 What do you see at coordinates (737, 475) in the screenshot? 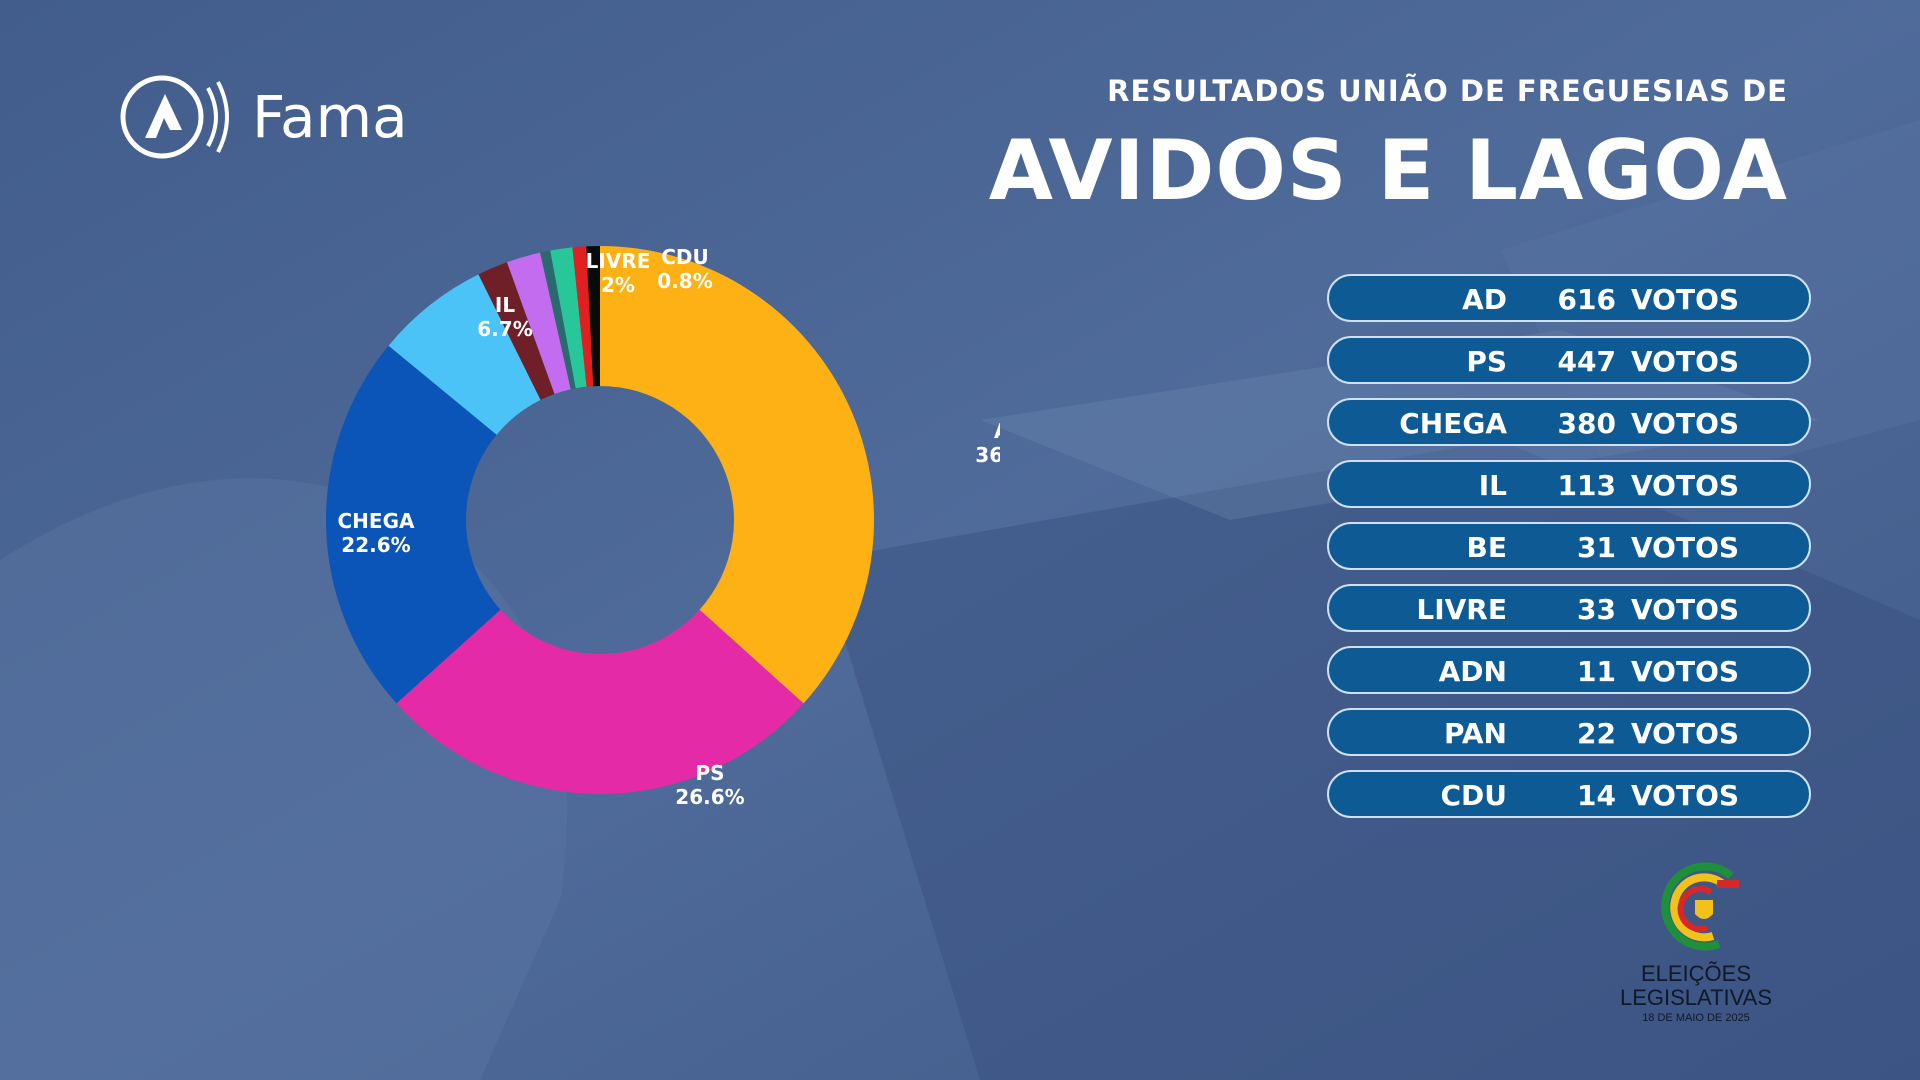
I see `donut-slice-ad` at bounding box center [737, 475].